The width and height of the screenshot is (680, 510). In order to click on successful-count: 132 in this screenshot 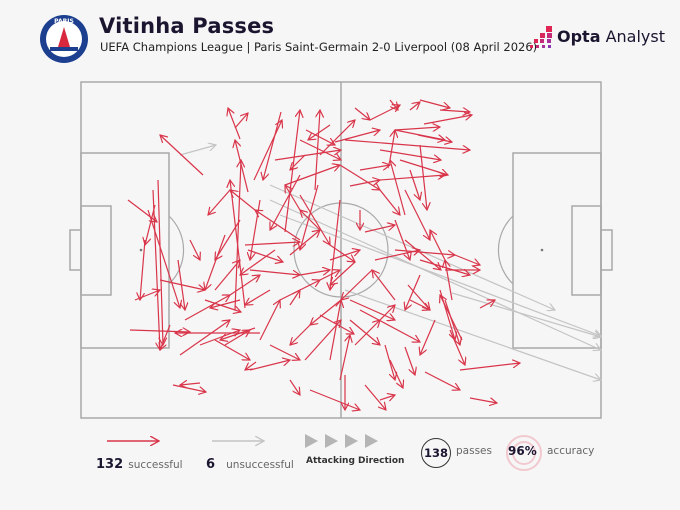, I will do `click(110, 464)`.